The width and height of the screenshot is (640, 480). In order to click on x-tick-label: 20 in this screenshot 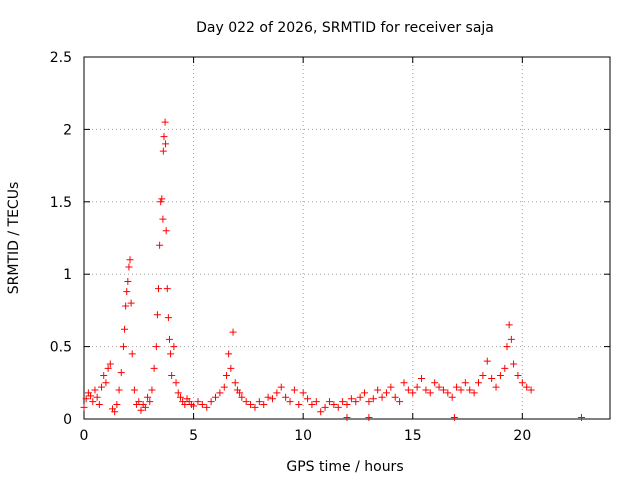, I will do `click(522, 436)`.